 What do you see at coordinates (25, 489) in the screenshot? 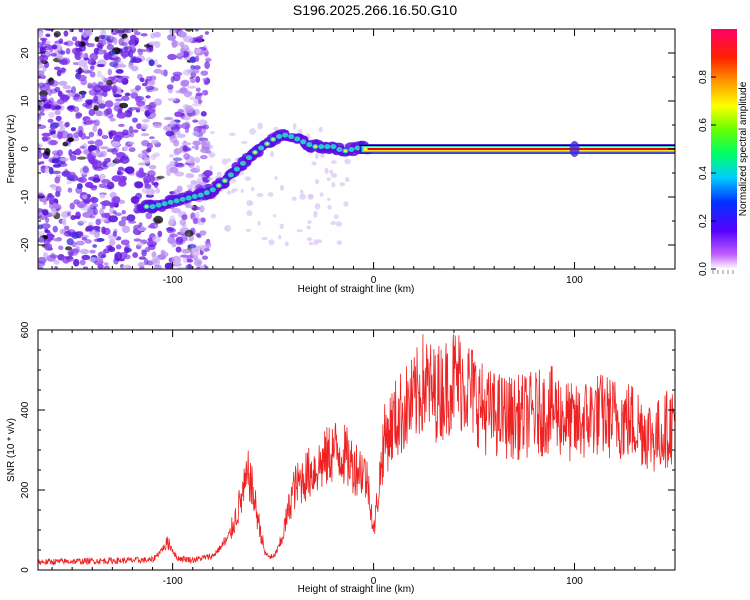
I see `y-tick-label: 200` at bounding box center [25, 489].